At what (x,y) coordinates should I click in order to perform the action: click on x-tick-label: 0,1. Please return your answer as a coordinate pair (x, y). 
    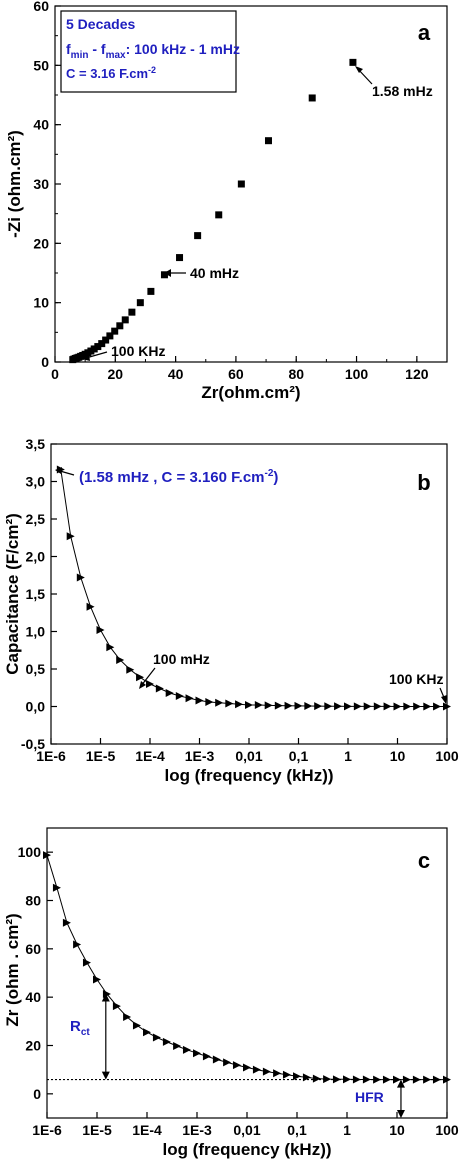
    Looking at the image, I should click on (299, 756).